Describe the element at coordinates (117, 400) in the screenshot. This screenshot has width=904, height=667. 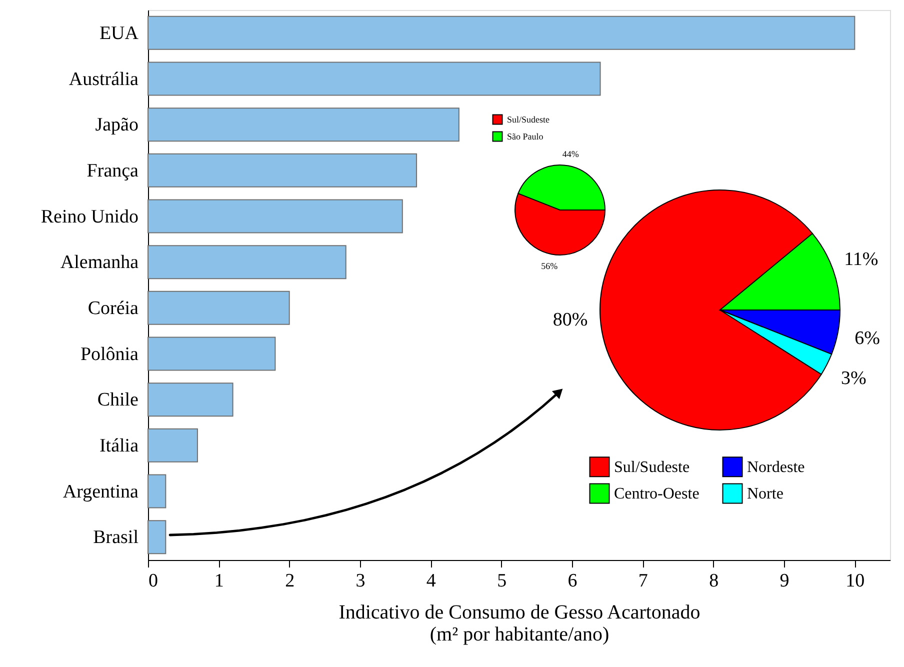
I see `y-tick-label: Chile` at that location.